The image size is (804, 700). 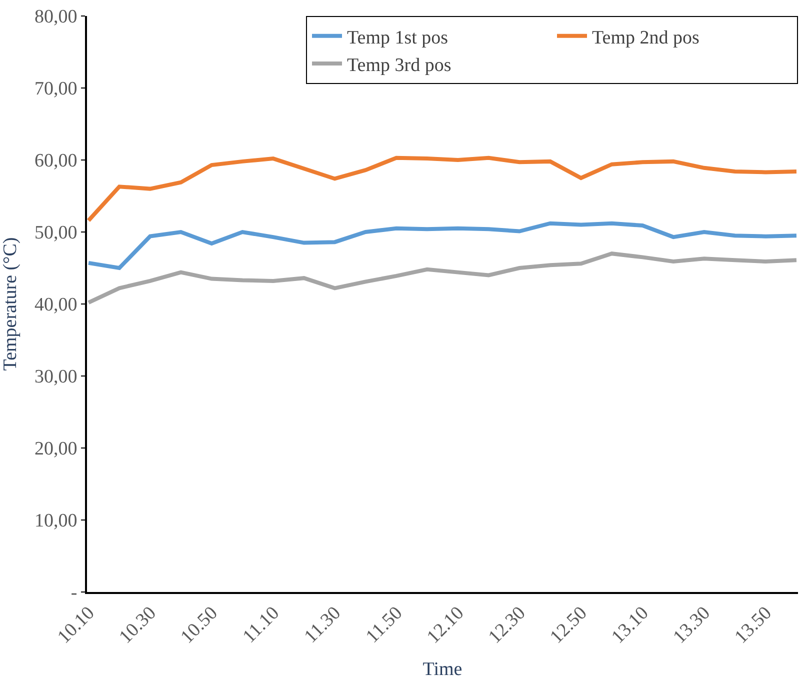 I want to click on y-tick-label: 60,00, so click(x=56, y=161).